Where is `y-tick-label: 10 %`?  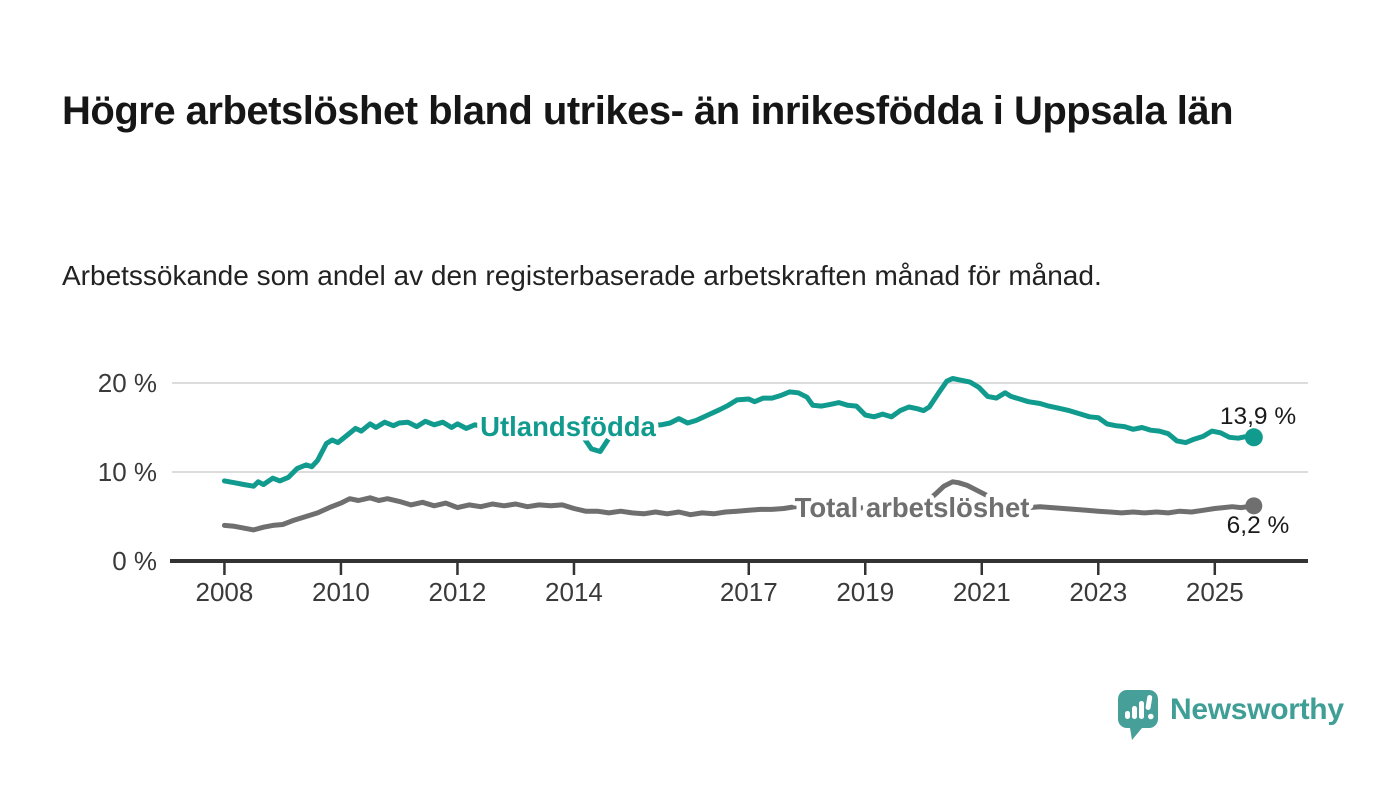
y-tick-label: 10 % is located at coordinates (127, 472).